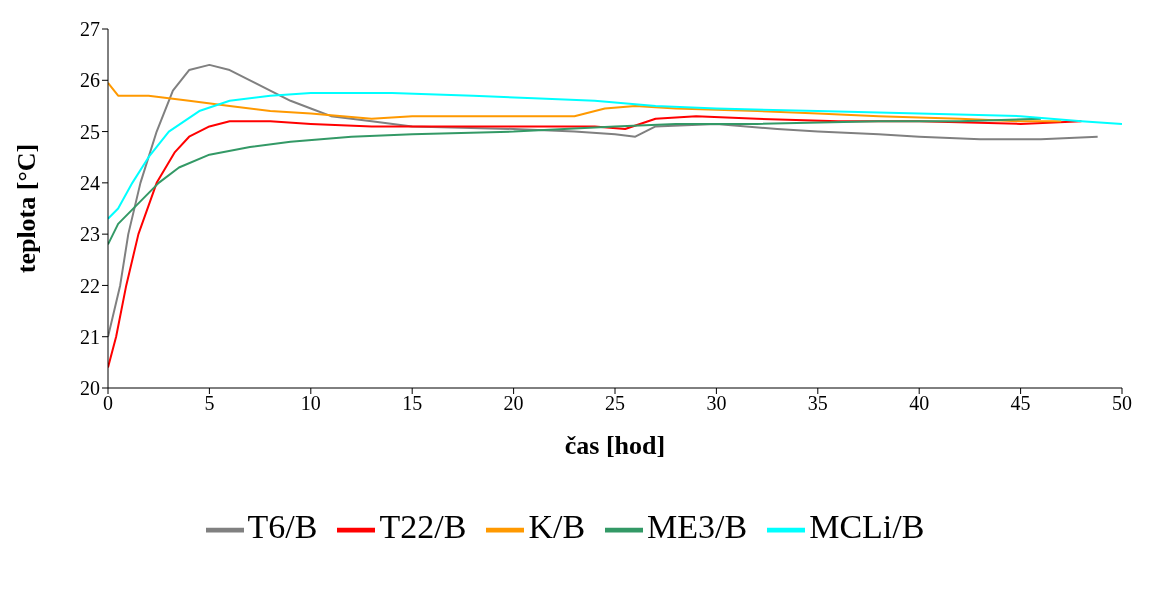 This screenshot has height=590, width=1149. Describe the element at coordinates (27, 208) in the screenshot. I see `y-axis-title: teplota [°C]` at that location.